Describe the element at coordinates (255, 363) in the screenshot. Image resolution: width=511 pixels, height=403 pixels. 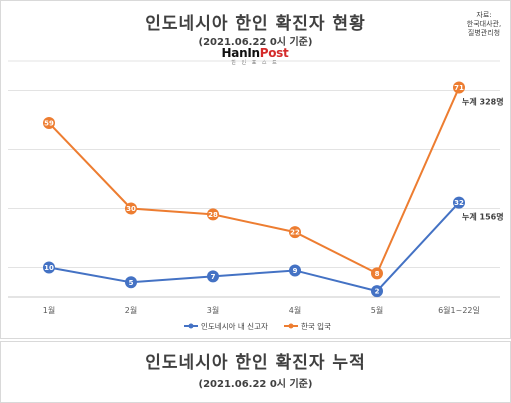
I see `cumulative-title: 인도네시아 한인 확진자 누적` at that location.